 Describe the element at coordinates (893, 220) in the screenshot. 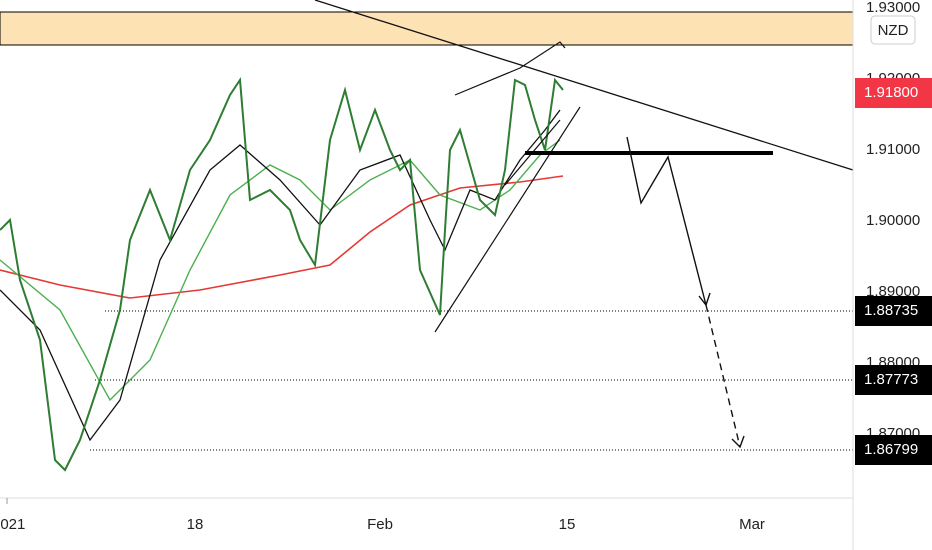

I see `price-tick: 1.90000` at that location.